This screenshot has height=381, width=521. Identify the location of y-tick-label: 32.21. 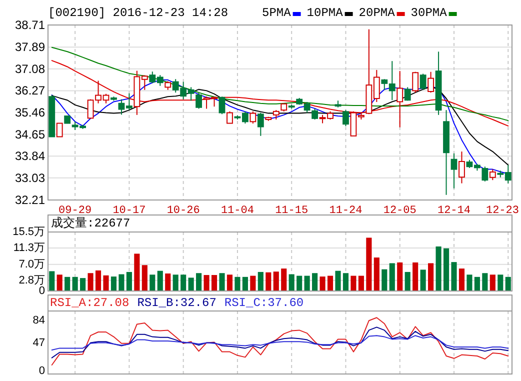
(30, 200).